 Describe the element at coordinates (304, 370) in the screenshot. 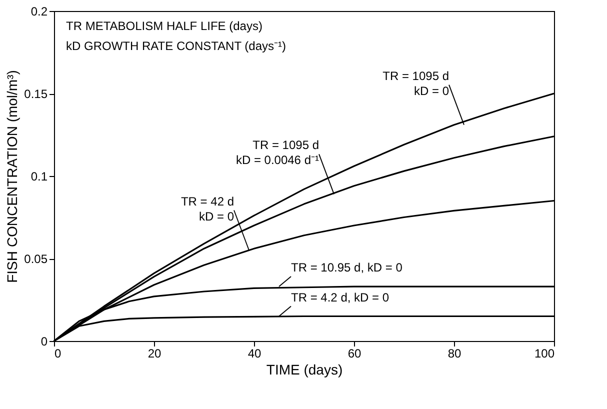

I see `x-axis-title: TIME (days)` at that location.